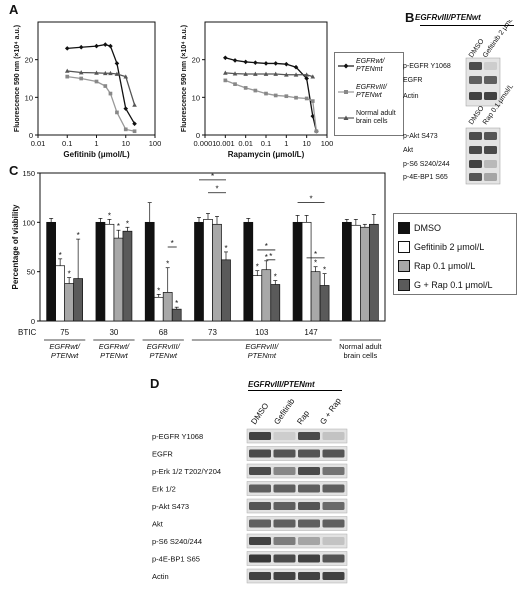  I want to click on blot-row-label: EGFR, so click(162, 454).